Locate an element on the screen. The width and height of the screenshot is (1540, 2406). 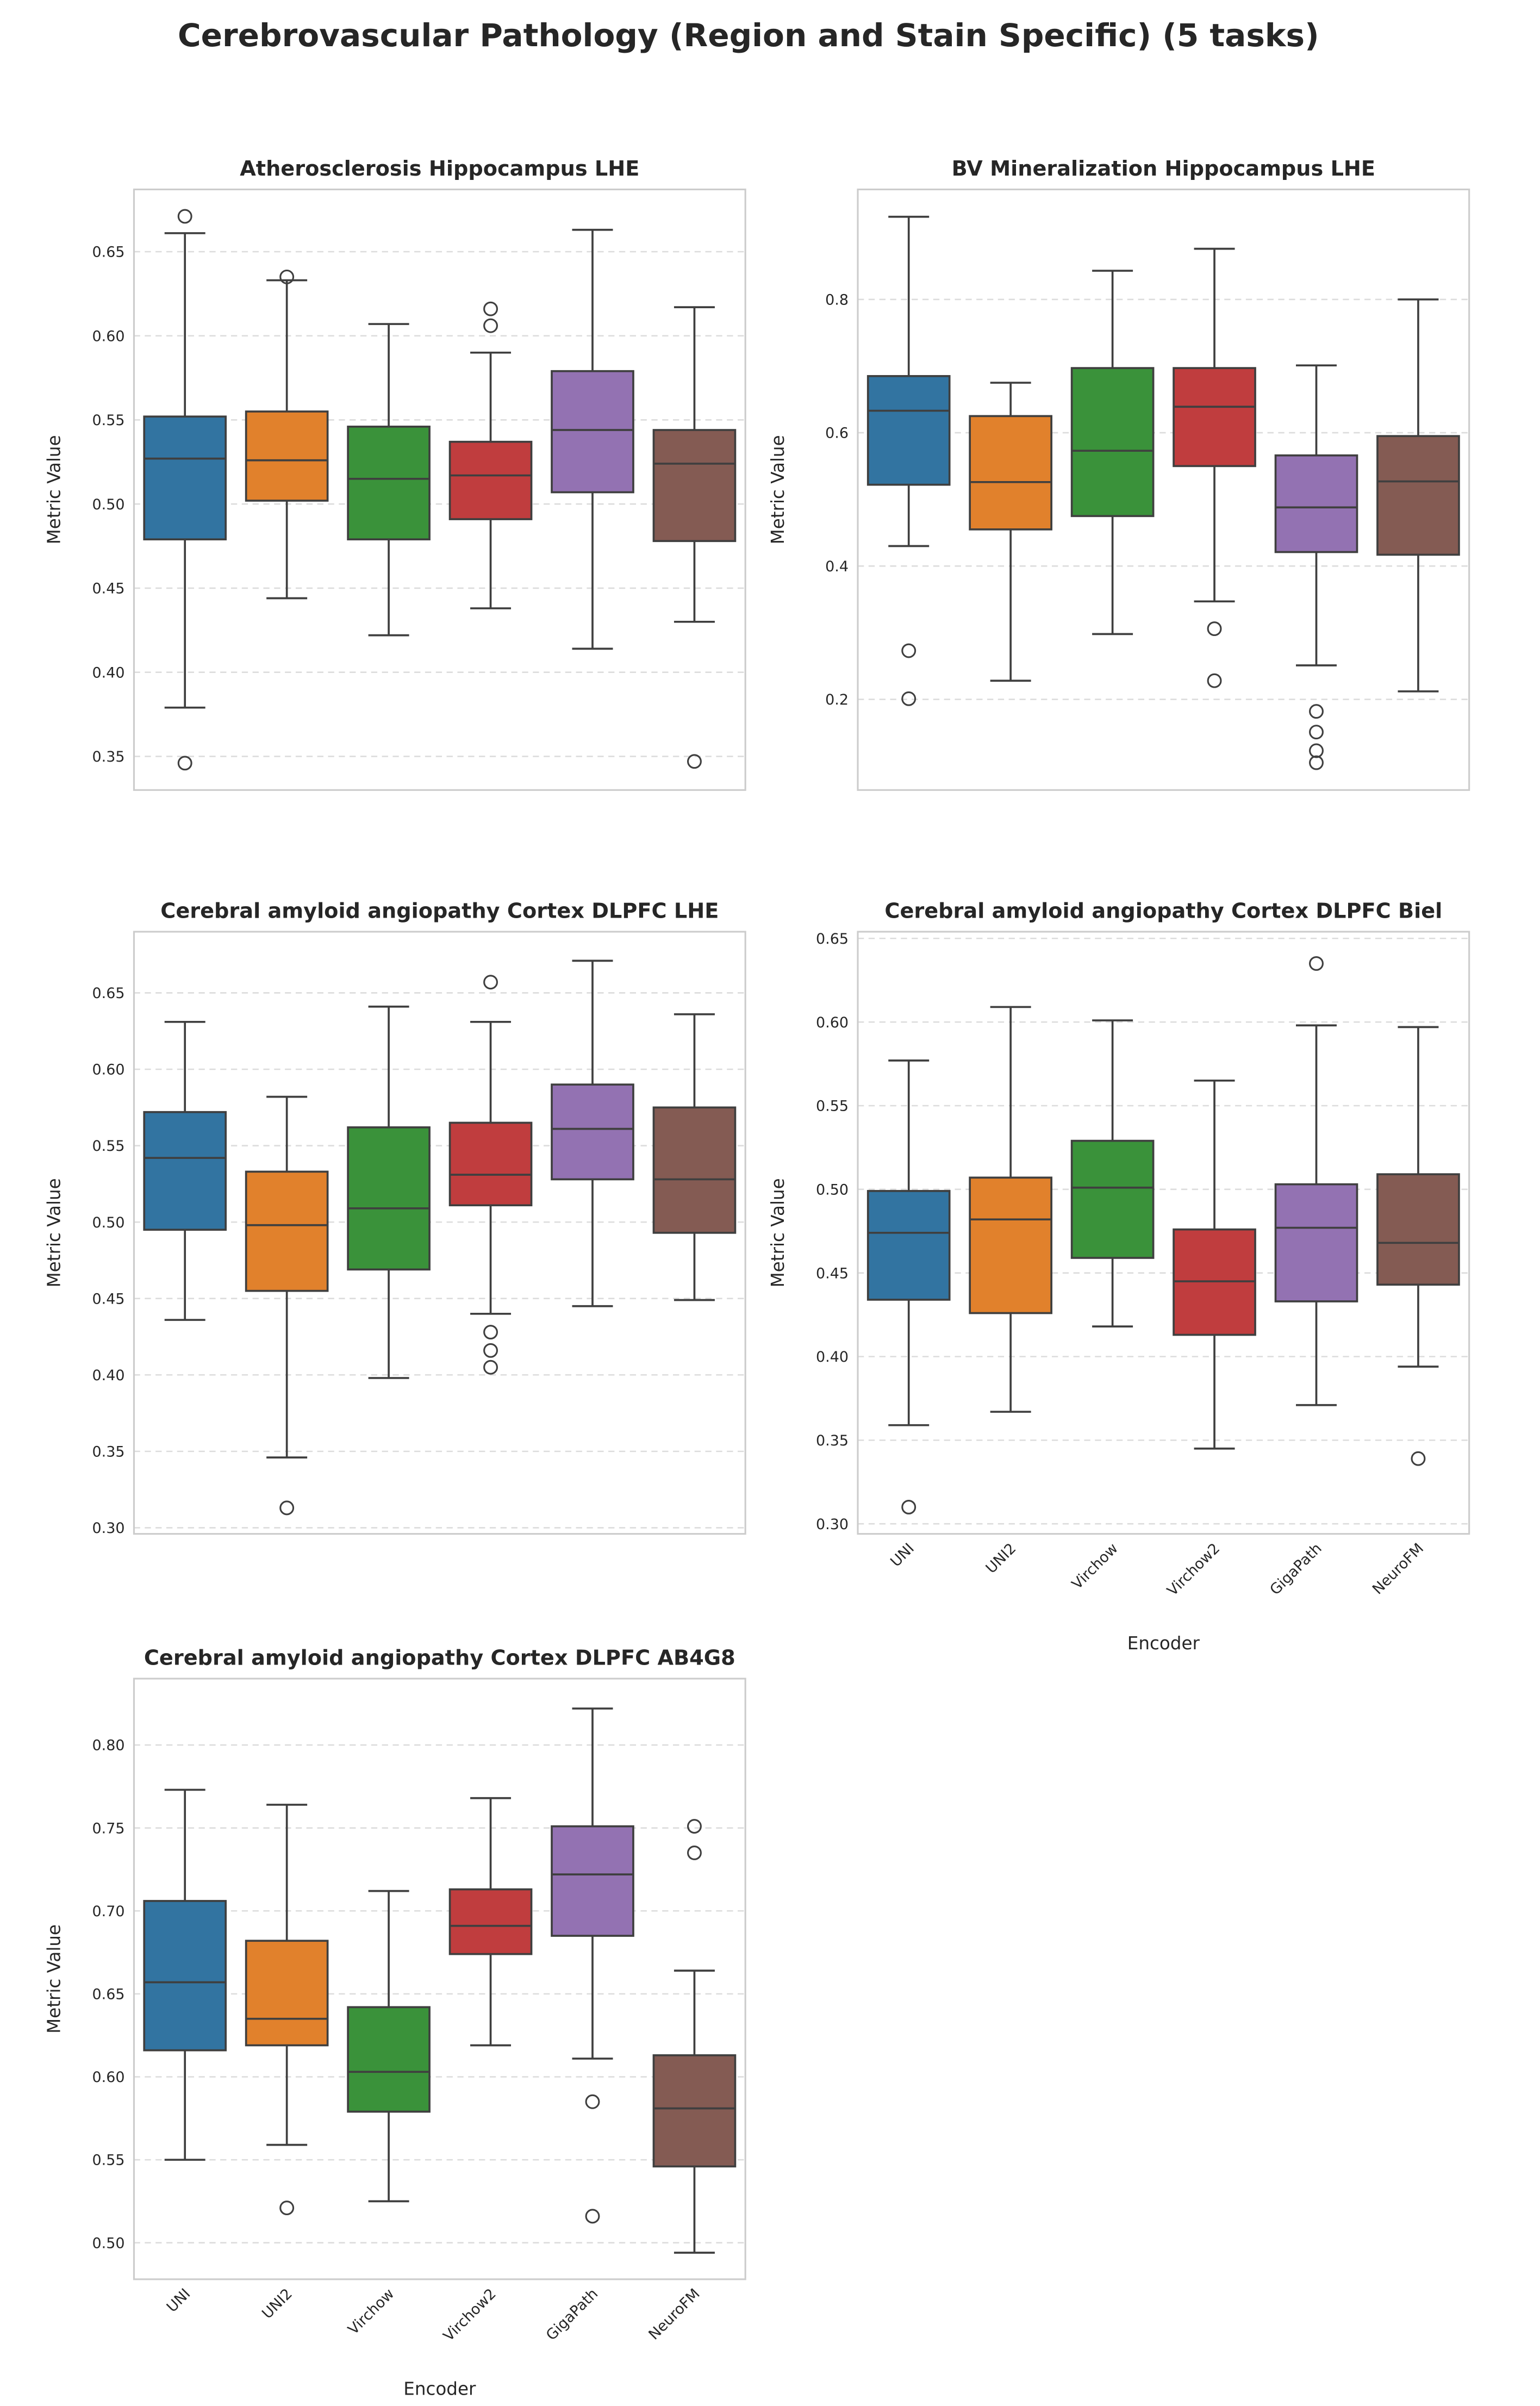
y-tick-label: 0.6 is located at coordinates (837, 434).